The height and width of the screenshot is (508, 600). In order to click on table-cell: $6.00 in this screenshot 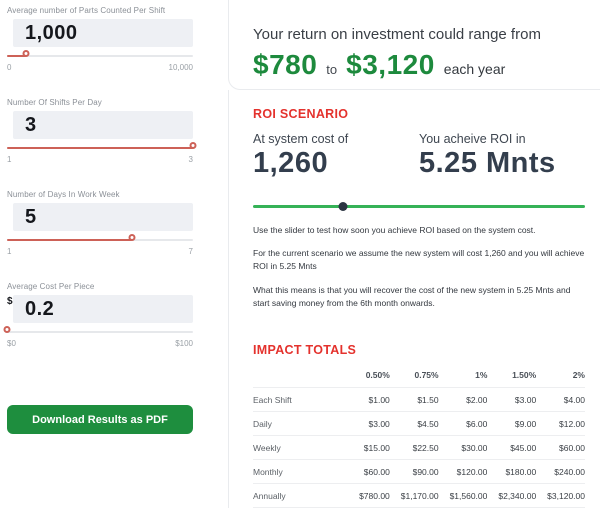, I will do `click(463, 423)`.